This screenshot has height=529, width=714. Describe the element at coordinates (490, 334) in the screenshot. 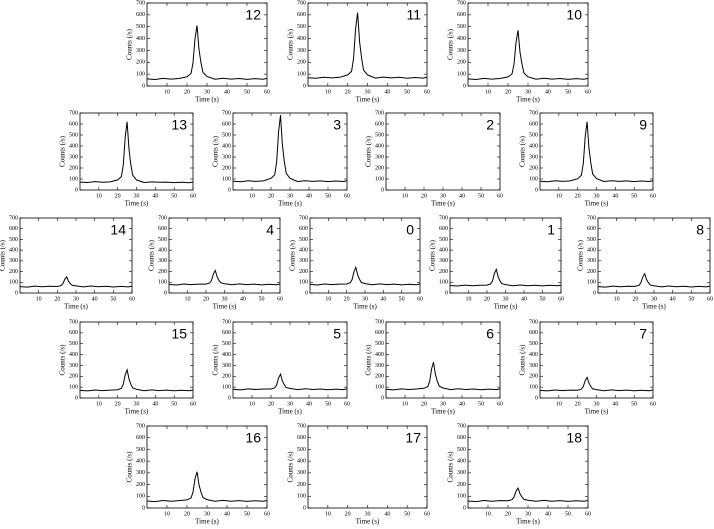

I see `panel-title: 6` at that location.